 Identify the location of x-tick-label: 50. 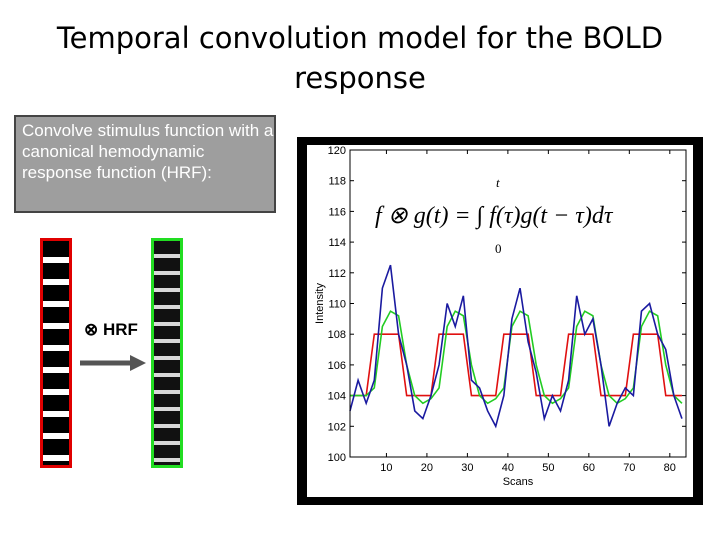
(548, 468).